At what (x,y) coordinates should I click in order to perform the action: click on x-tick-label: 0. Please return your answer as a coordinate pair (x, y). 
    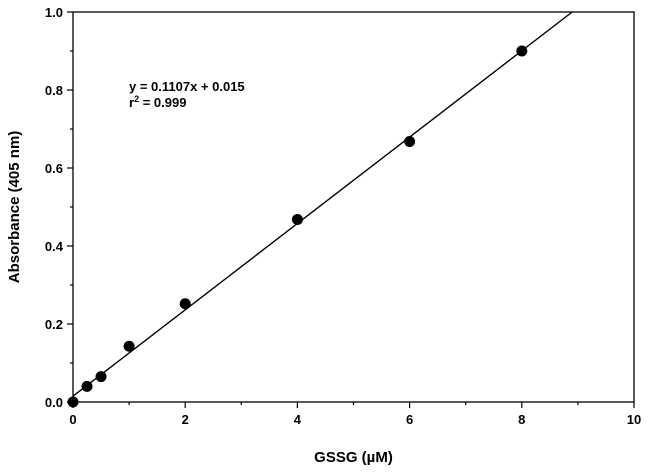
    Looking at the image, I should click on (72, 419).